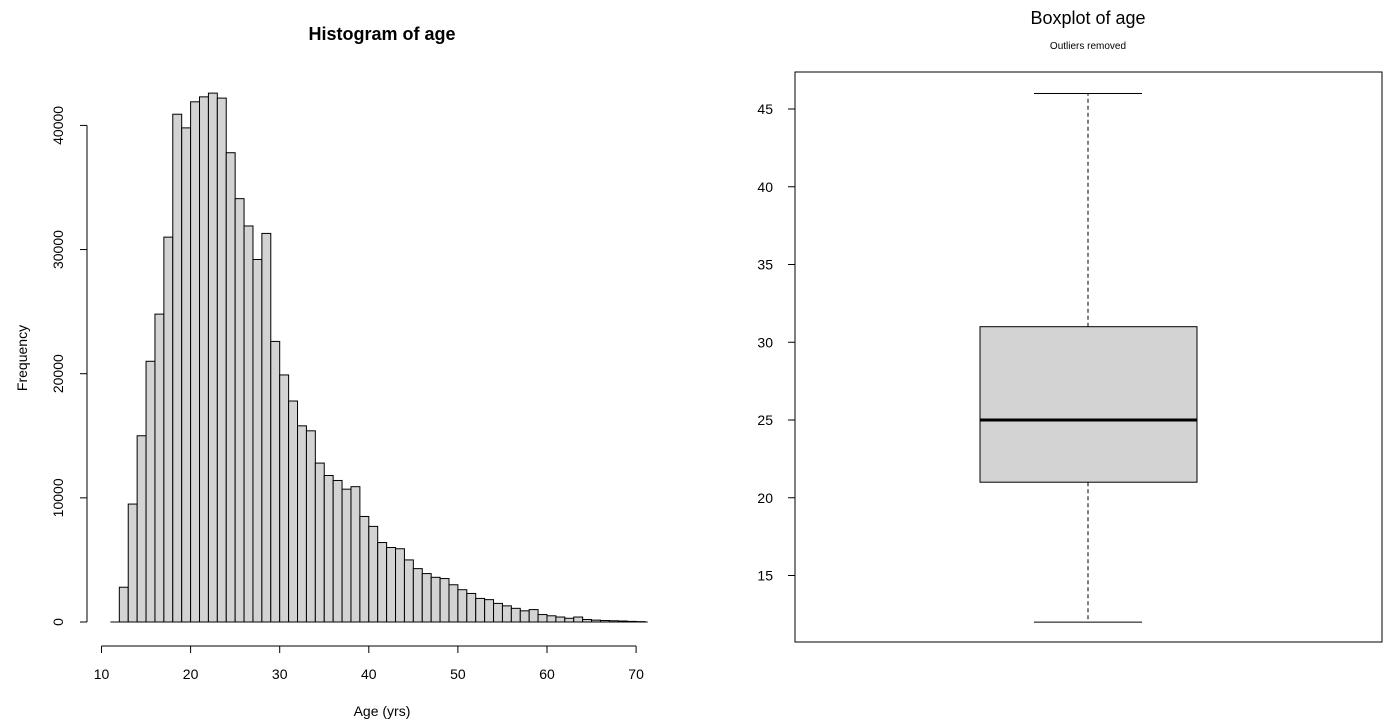  I want to click on boxplot-y-tick-label: 15, so click(765, 576).